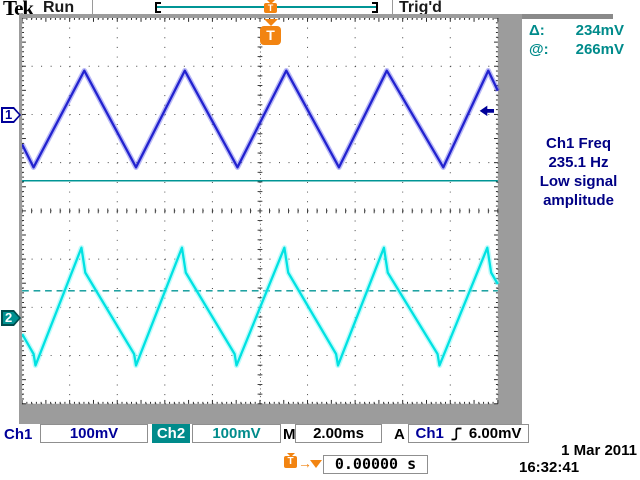 Image resolution: width=640 pixels, height=480 pixels. Describe the element at coordinates (495, 433) in the screenshot. I see `trigger-level: 6.00mV` at that location.